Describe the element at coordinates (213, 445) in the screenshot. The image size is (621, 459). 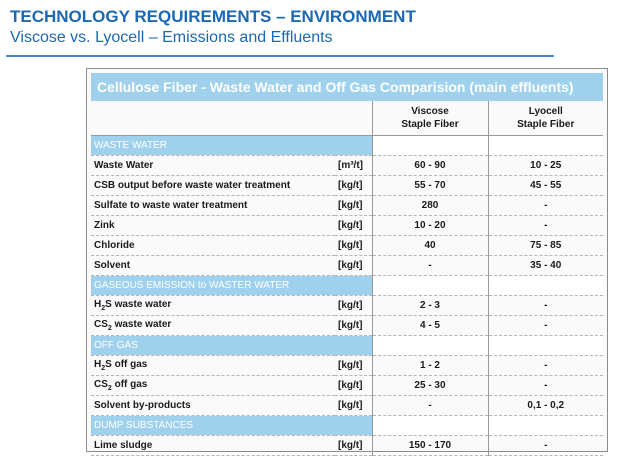
I see `row-parameter: Lime sludge` at that location.